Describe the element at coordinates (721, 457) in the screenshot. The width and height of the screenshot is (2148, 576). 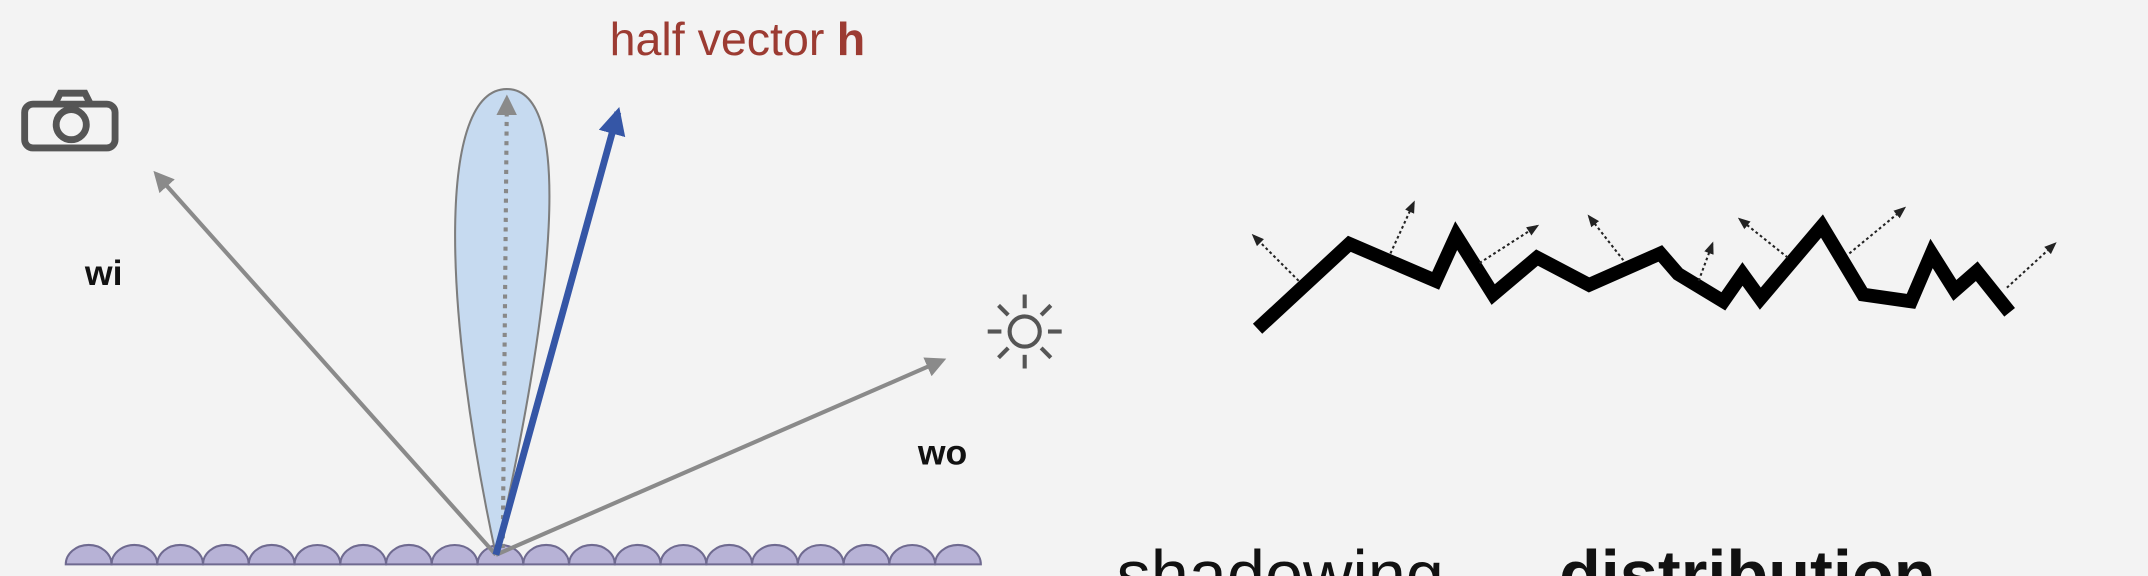
I see `wo-vector` at that location.